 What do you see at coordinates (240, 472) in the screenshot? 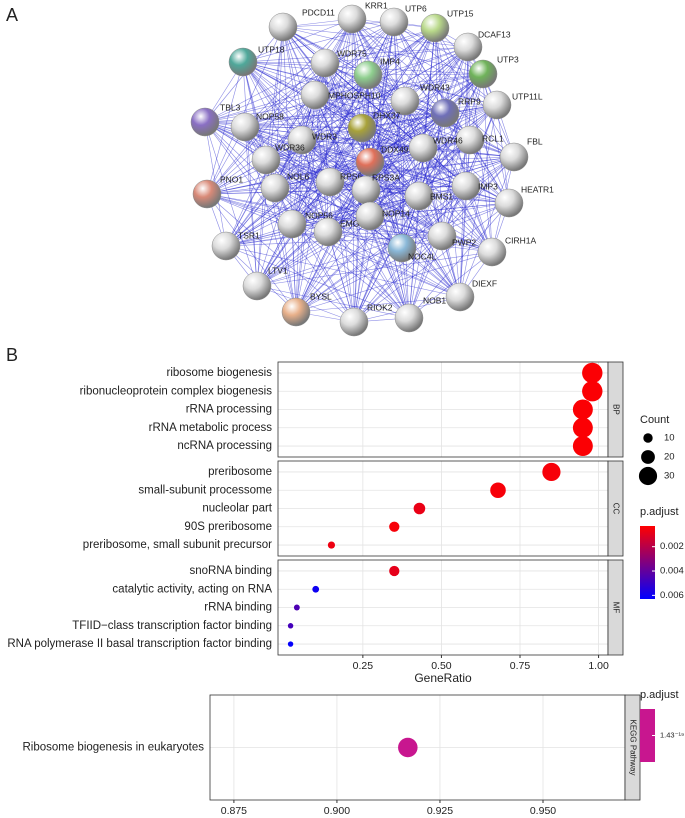
I see `y-tick-label: preribosome` at bounding box center [240, 472].